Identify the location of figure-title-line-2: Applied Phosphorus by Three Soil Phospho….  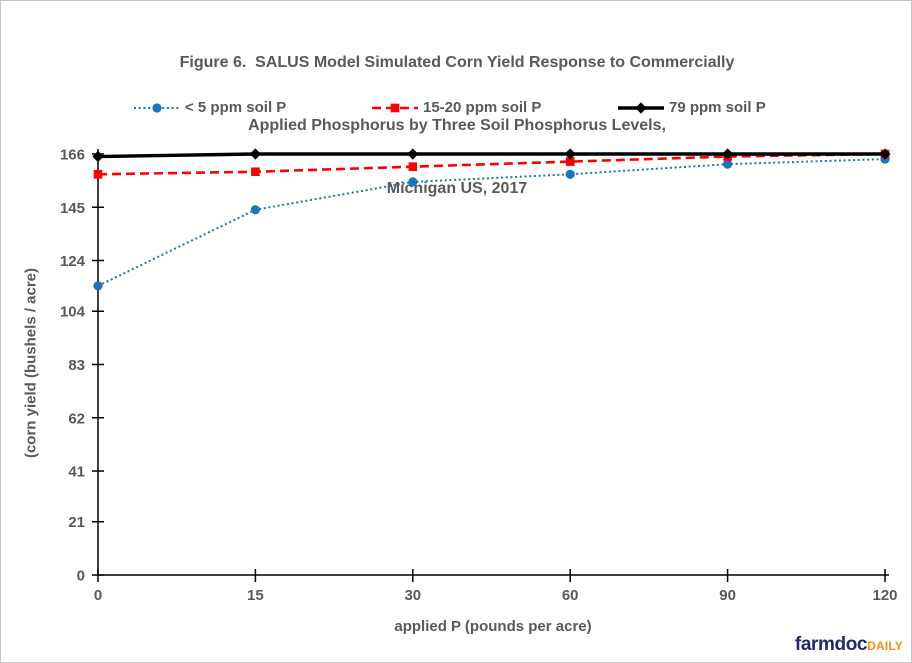
(457, 125).